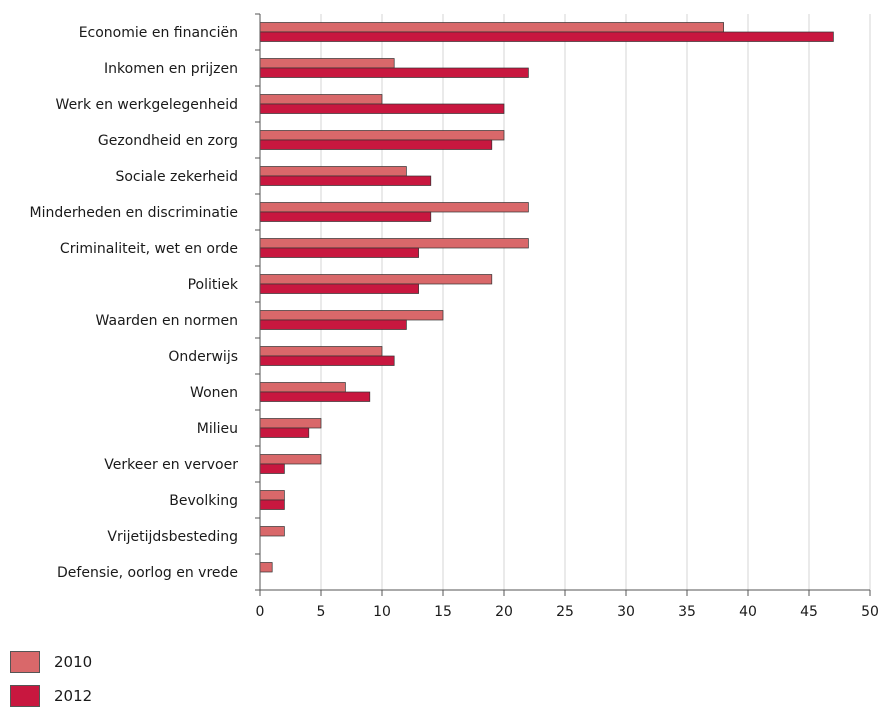  What do you see at coordinates (73, 662) in the screenshot?
I see `legend-label-2010: 2010` at bounding box center [73, 662].